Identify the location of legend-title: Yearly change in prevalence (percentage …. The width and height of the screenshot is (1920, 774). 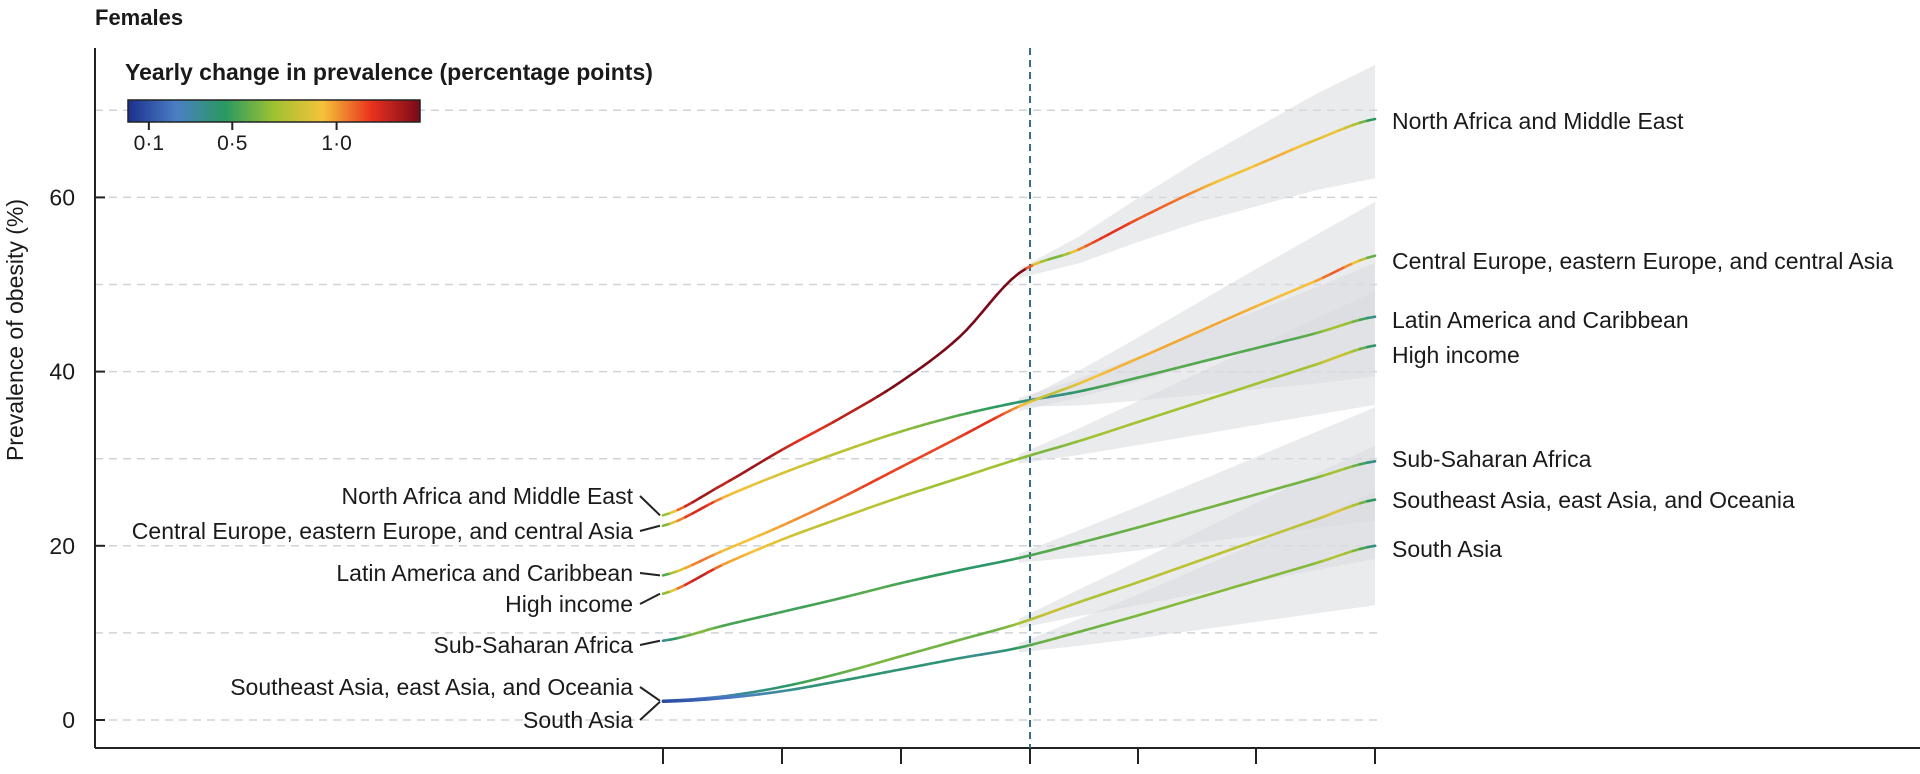
(389, 72).